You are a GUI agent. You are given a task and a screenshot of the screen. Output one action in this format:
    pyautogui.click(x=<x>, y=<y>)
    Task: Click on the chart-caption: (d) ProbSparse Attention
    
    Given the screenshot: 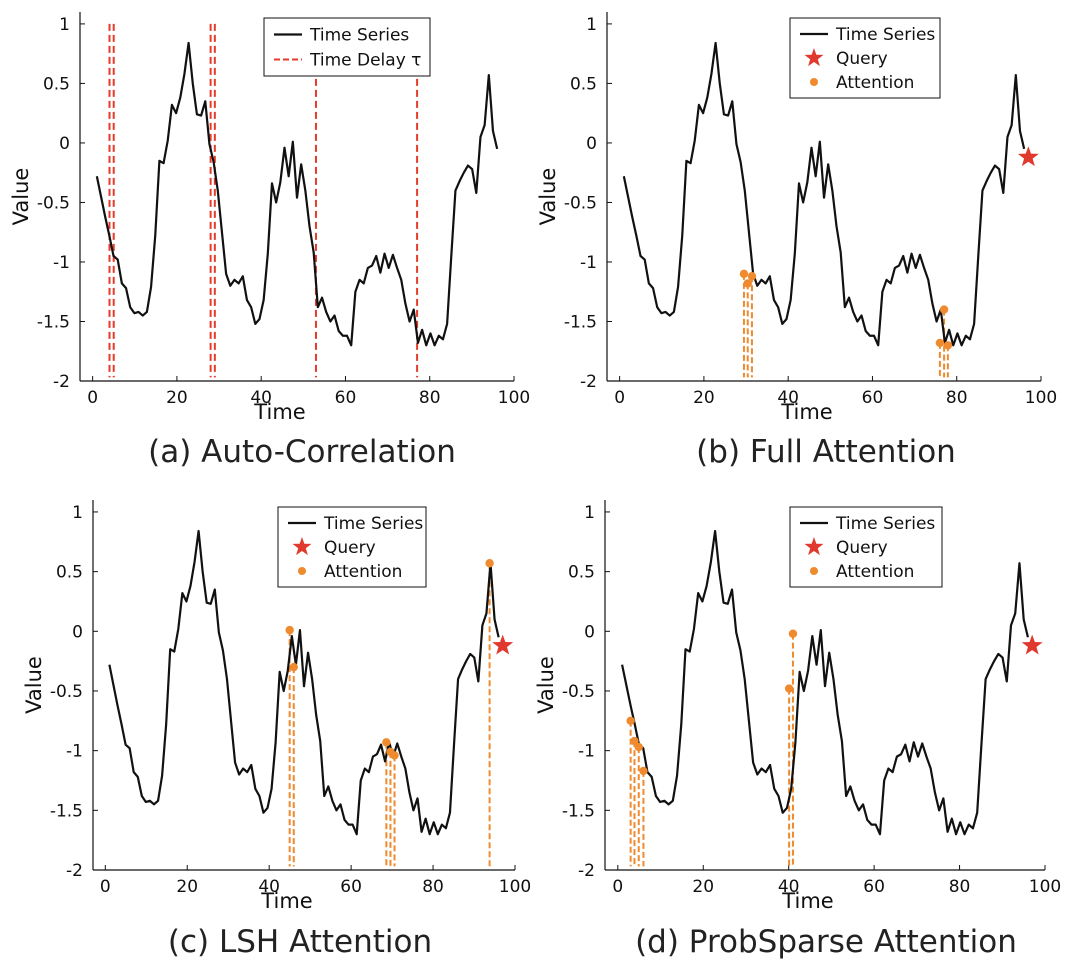 What is the action you would take?
    pyautogui.click(x=826, y=942)
    